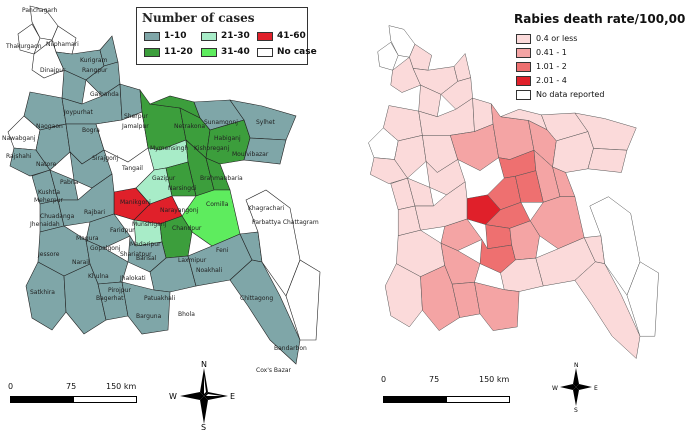 Image resolution: width=685 pixels, height=434 pixels. I want to click on district-label: Chandpur, so click(187, 228).